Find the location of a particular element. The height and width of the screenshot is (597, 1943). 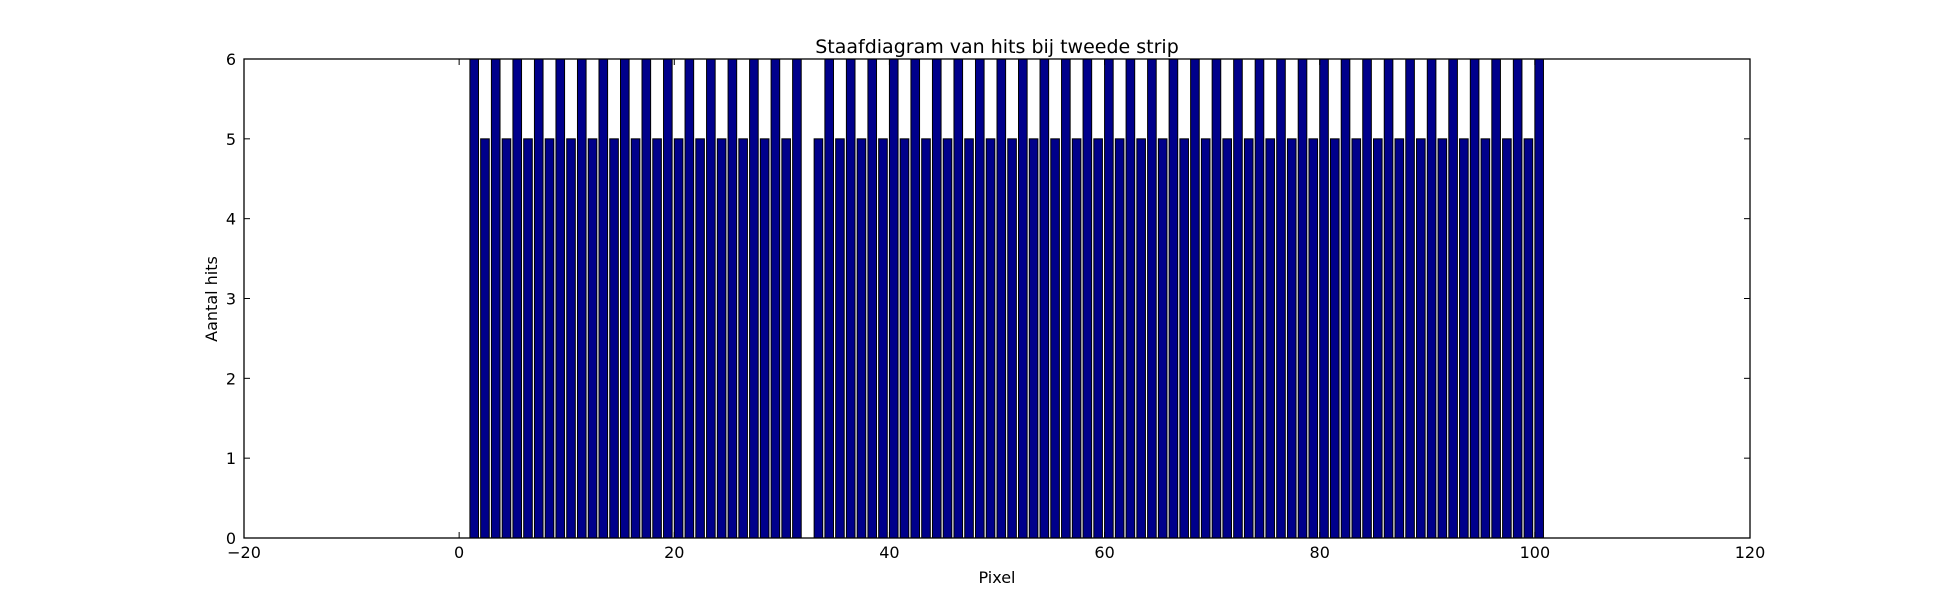

y-tick-label: 3 is located at coordinates (231, 299).